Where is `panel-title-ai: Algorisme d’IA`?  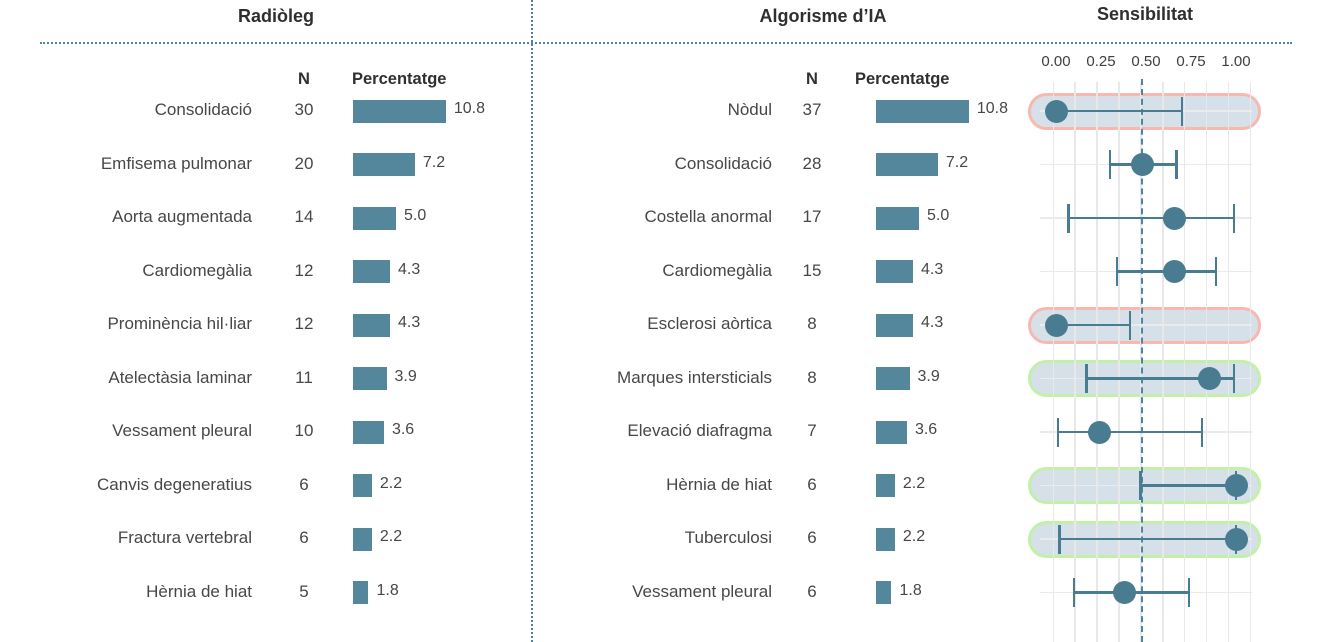 panel-title-ai: Algorisme d’IA is located at coordinates (823, 16).